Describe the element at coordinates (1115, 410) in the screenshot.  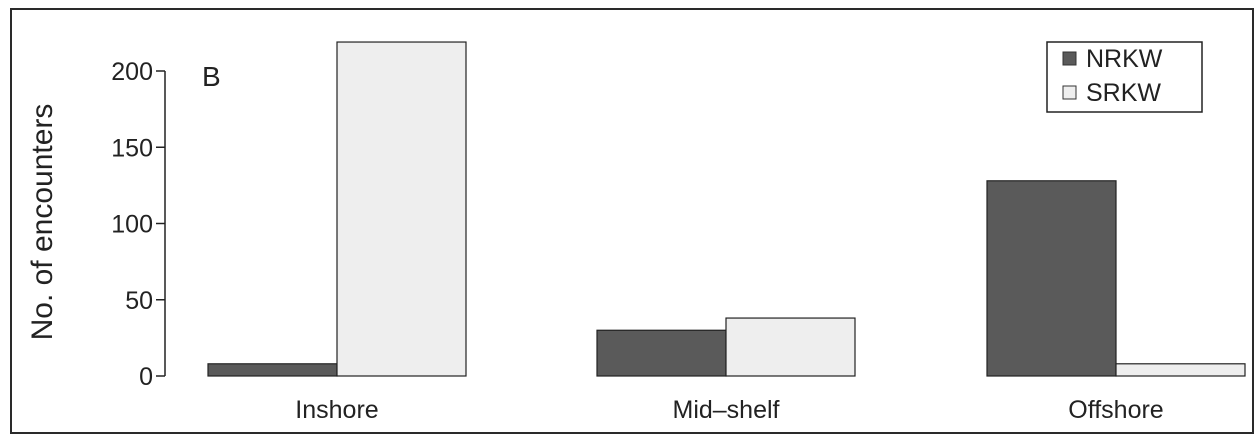
I see `x-category-label: Offshore` at that location.